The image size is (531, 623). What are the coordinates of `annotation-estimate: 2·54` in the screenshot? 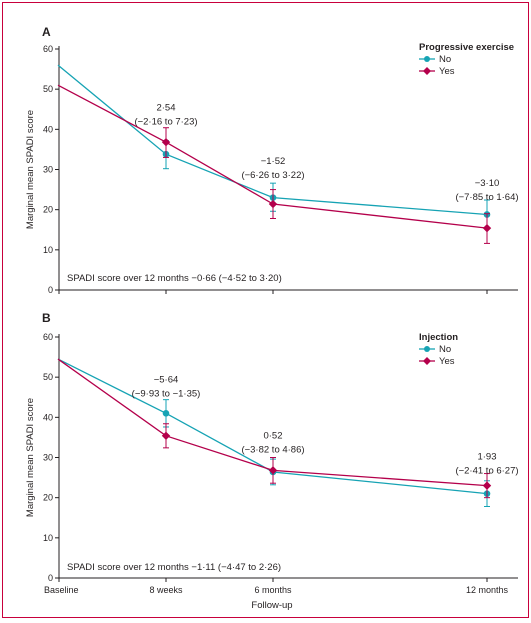 It's located at (165, 108).